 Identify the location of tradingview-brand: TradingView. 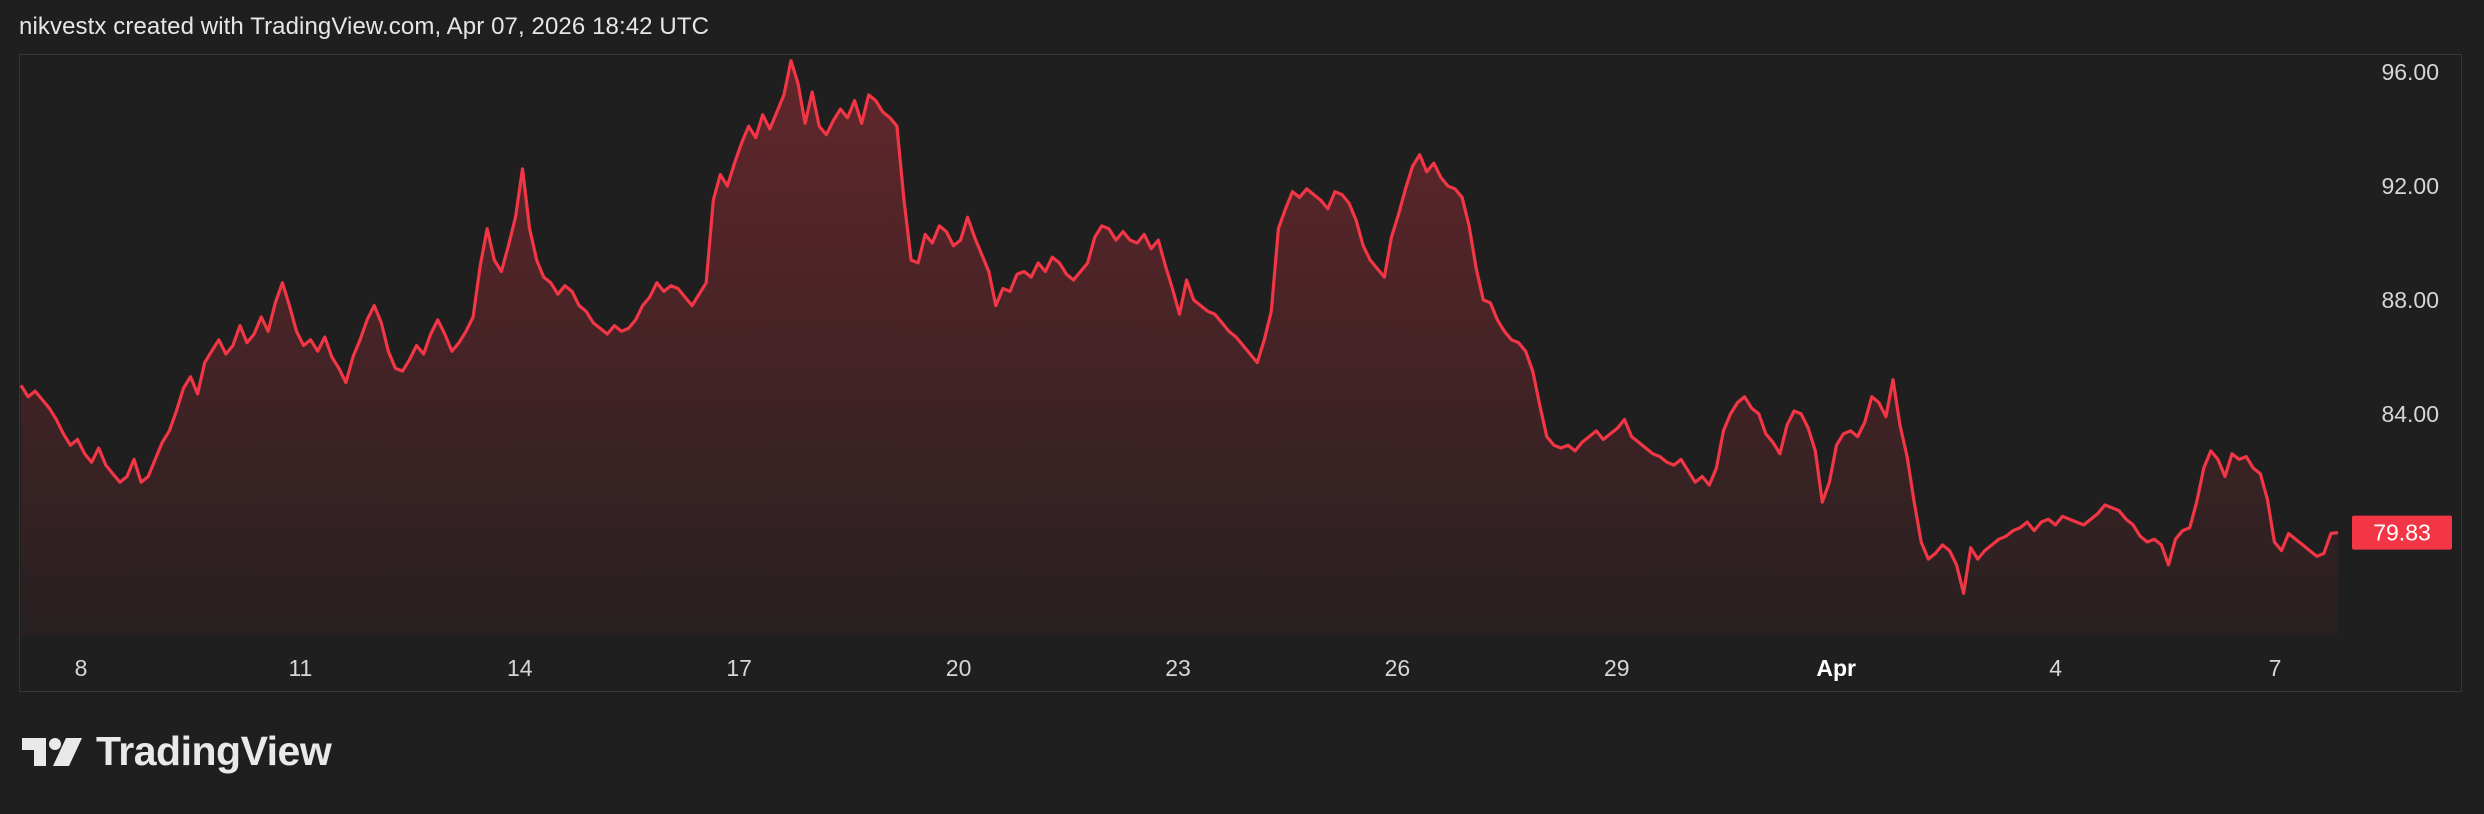
(177, 751).